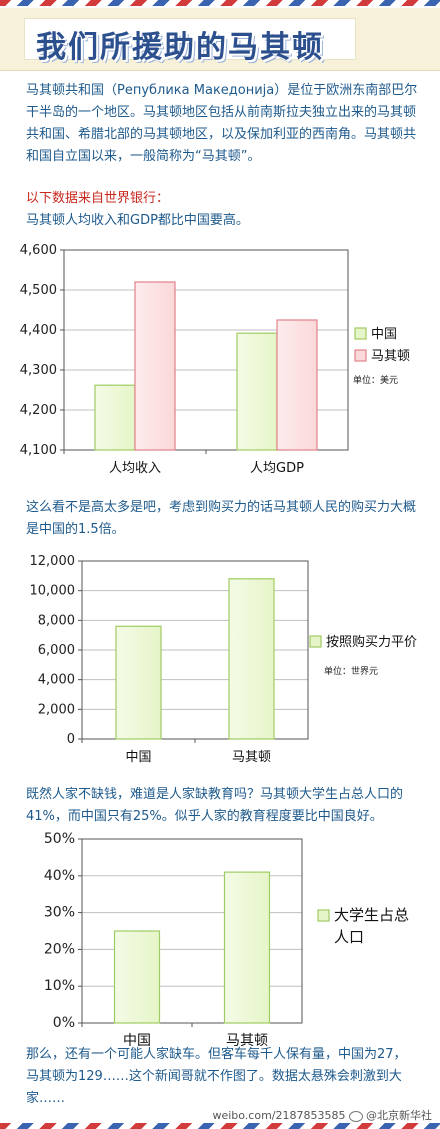 This screenshot has height=1129, width=440. What do you see at coordinates (277, 468) in the screenshot?
I see `x-category-label: 人均GDP` at bounding box center [277, 468].